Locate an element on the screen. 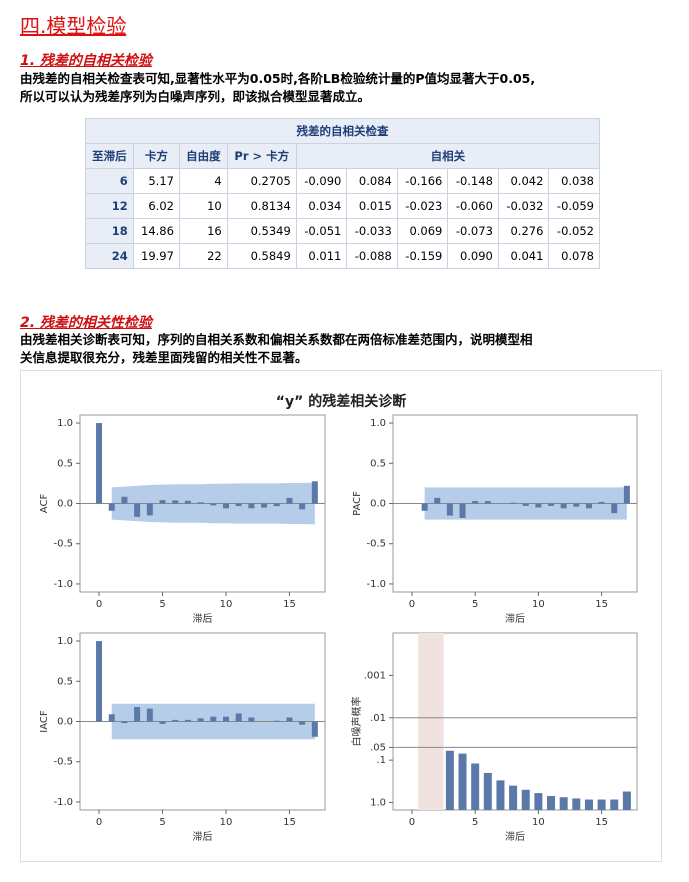  header-row: 至滞后 卡方 自由度 Pr > 卡方 自相关 is located at coordinates (343, 156).